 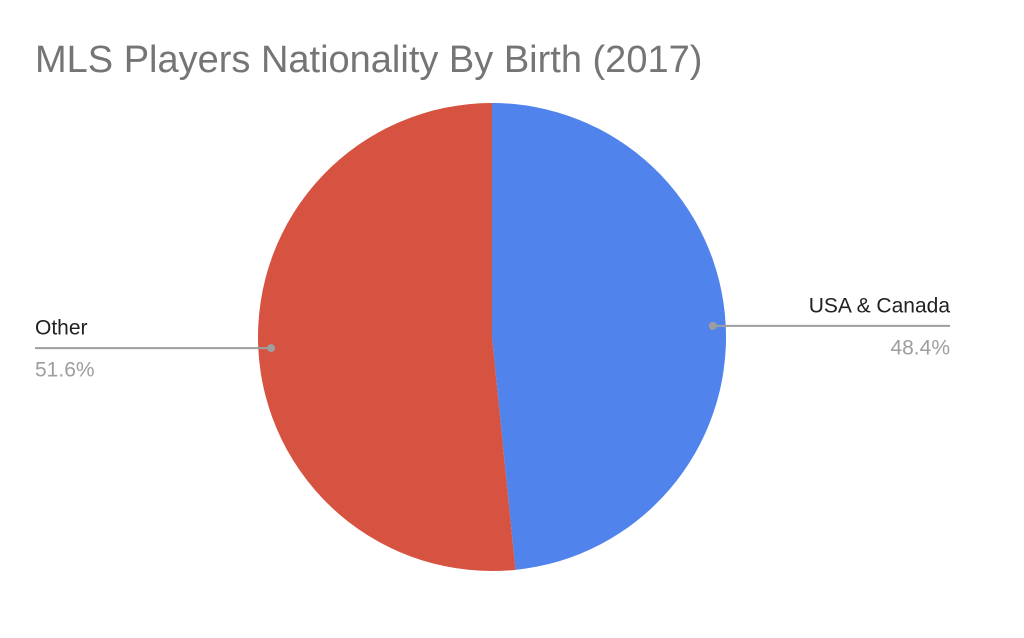 I want to click on chart-title: MLS Players Nationality By Birth (2017), so click(x=368, y=60).